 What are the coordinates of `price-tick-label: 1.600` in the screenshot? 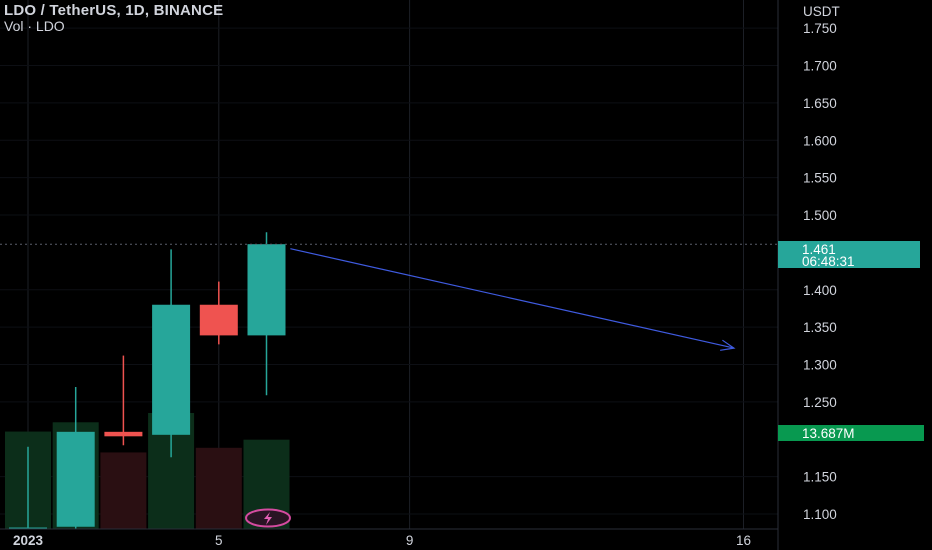 It's located at (820, 140).